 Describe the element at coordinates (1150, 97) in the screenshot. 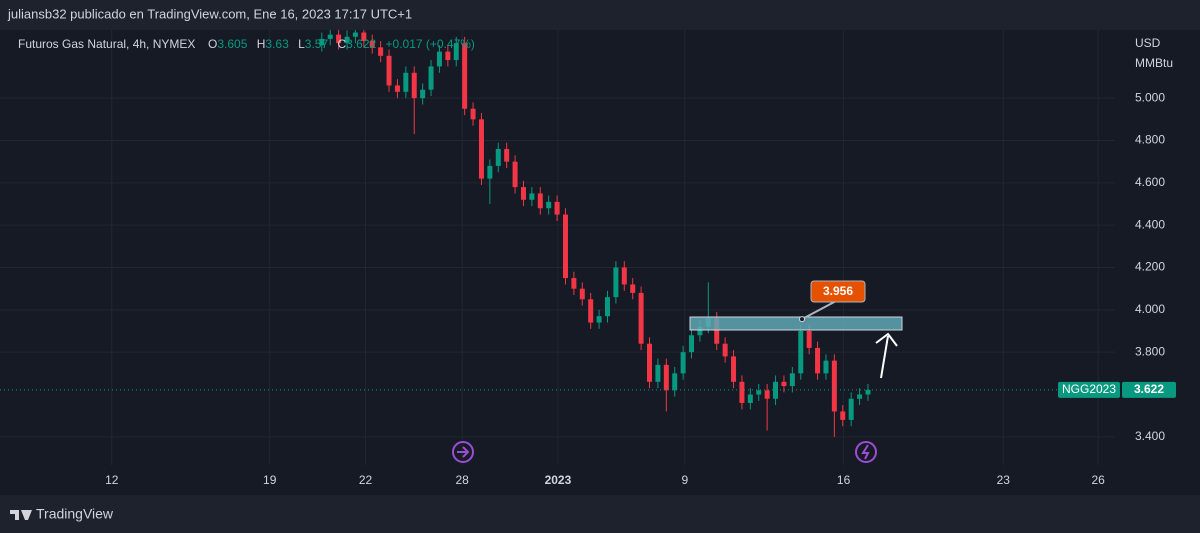

I see `y-tick-label: 5.000` at that location.